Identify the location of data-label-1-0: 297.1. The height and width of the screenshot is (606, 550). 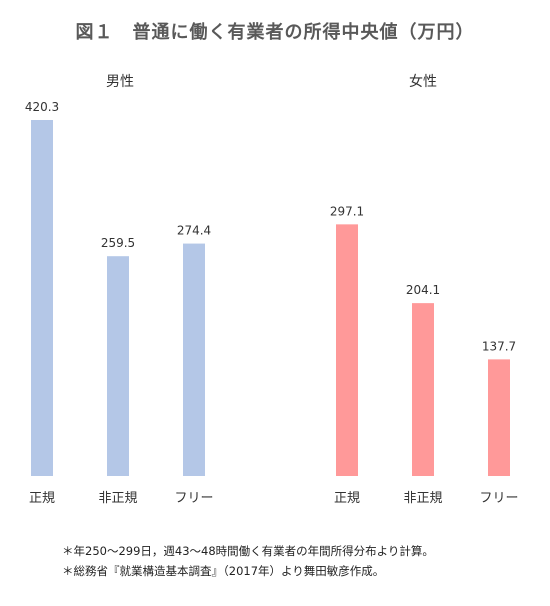
(347, 211).